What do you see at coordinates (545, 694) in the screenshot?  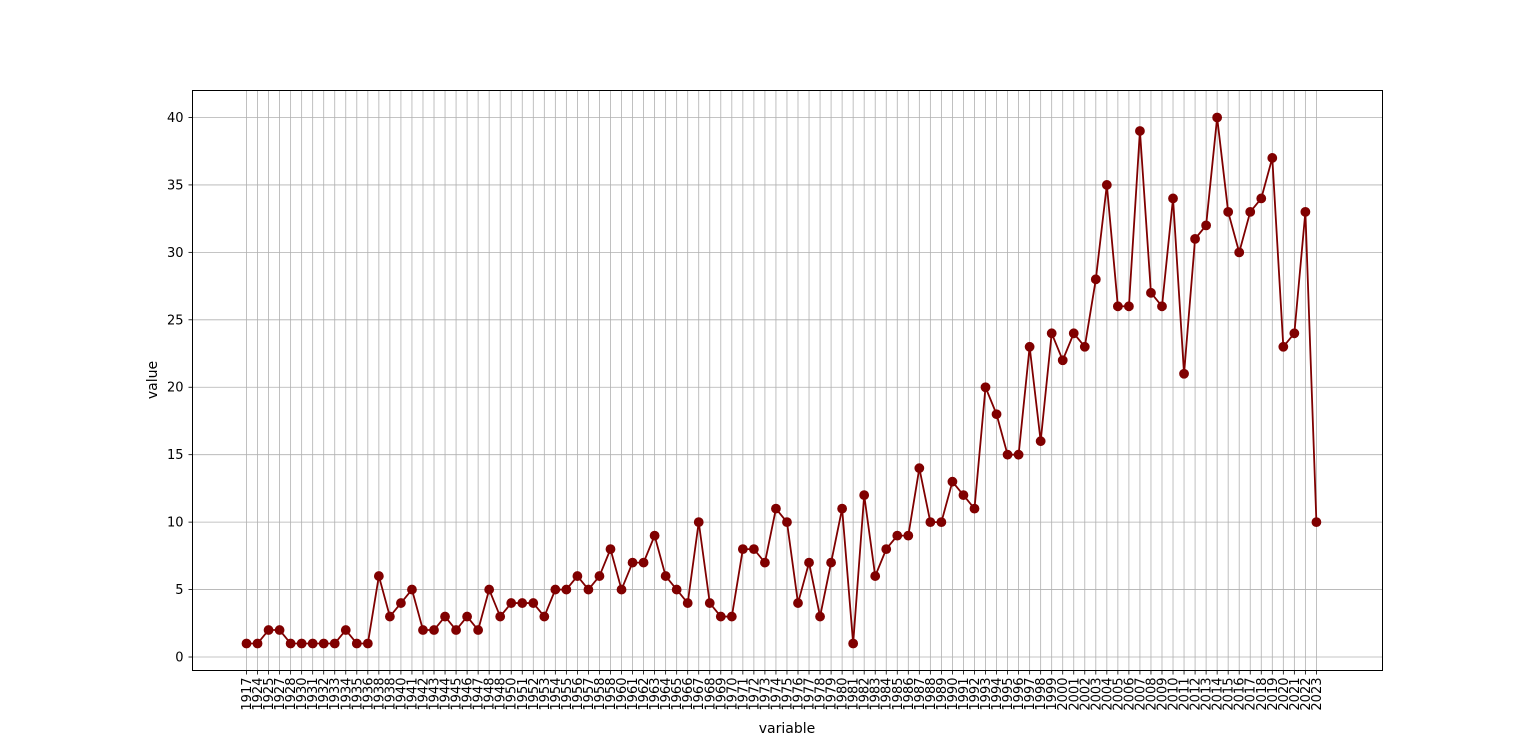 I see `x-tick-label: 1953` at bounding box center [545, 694].